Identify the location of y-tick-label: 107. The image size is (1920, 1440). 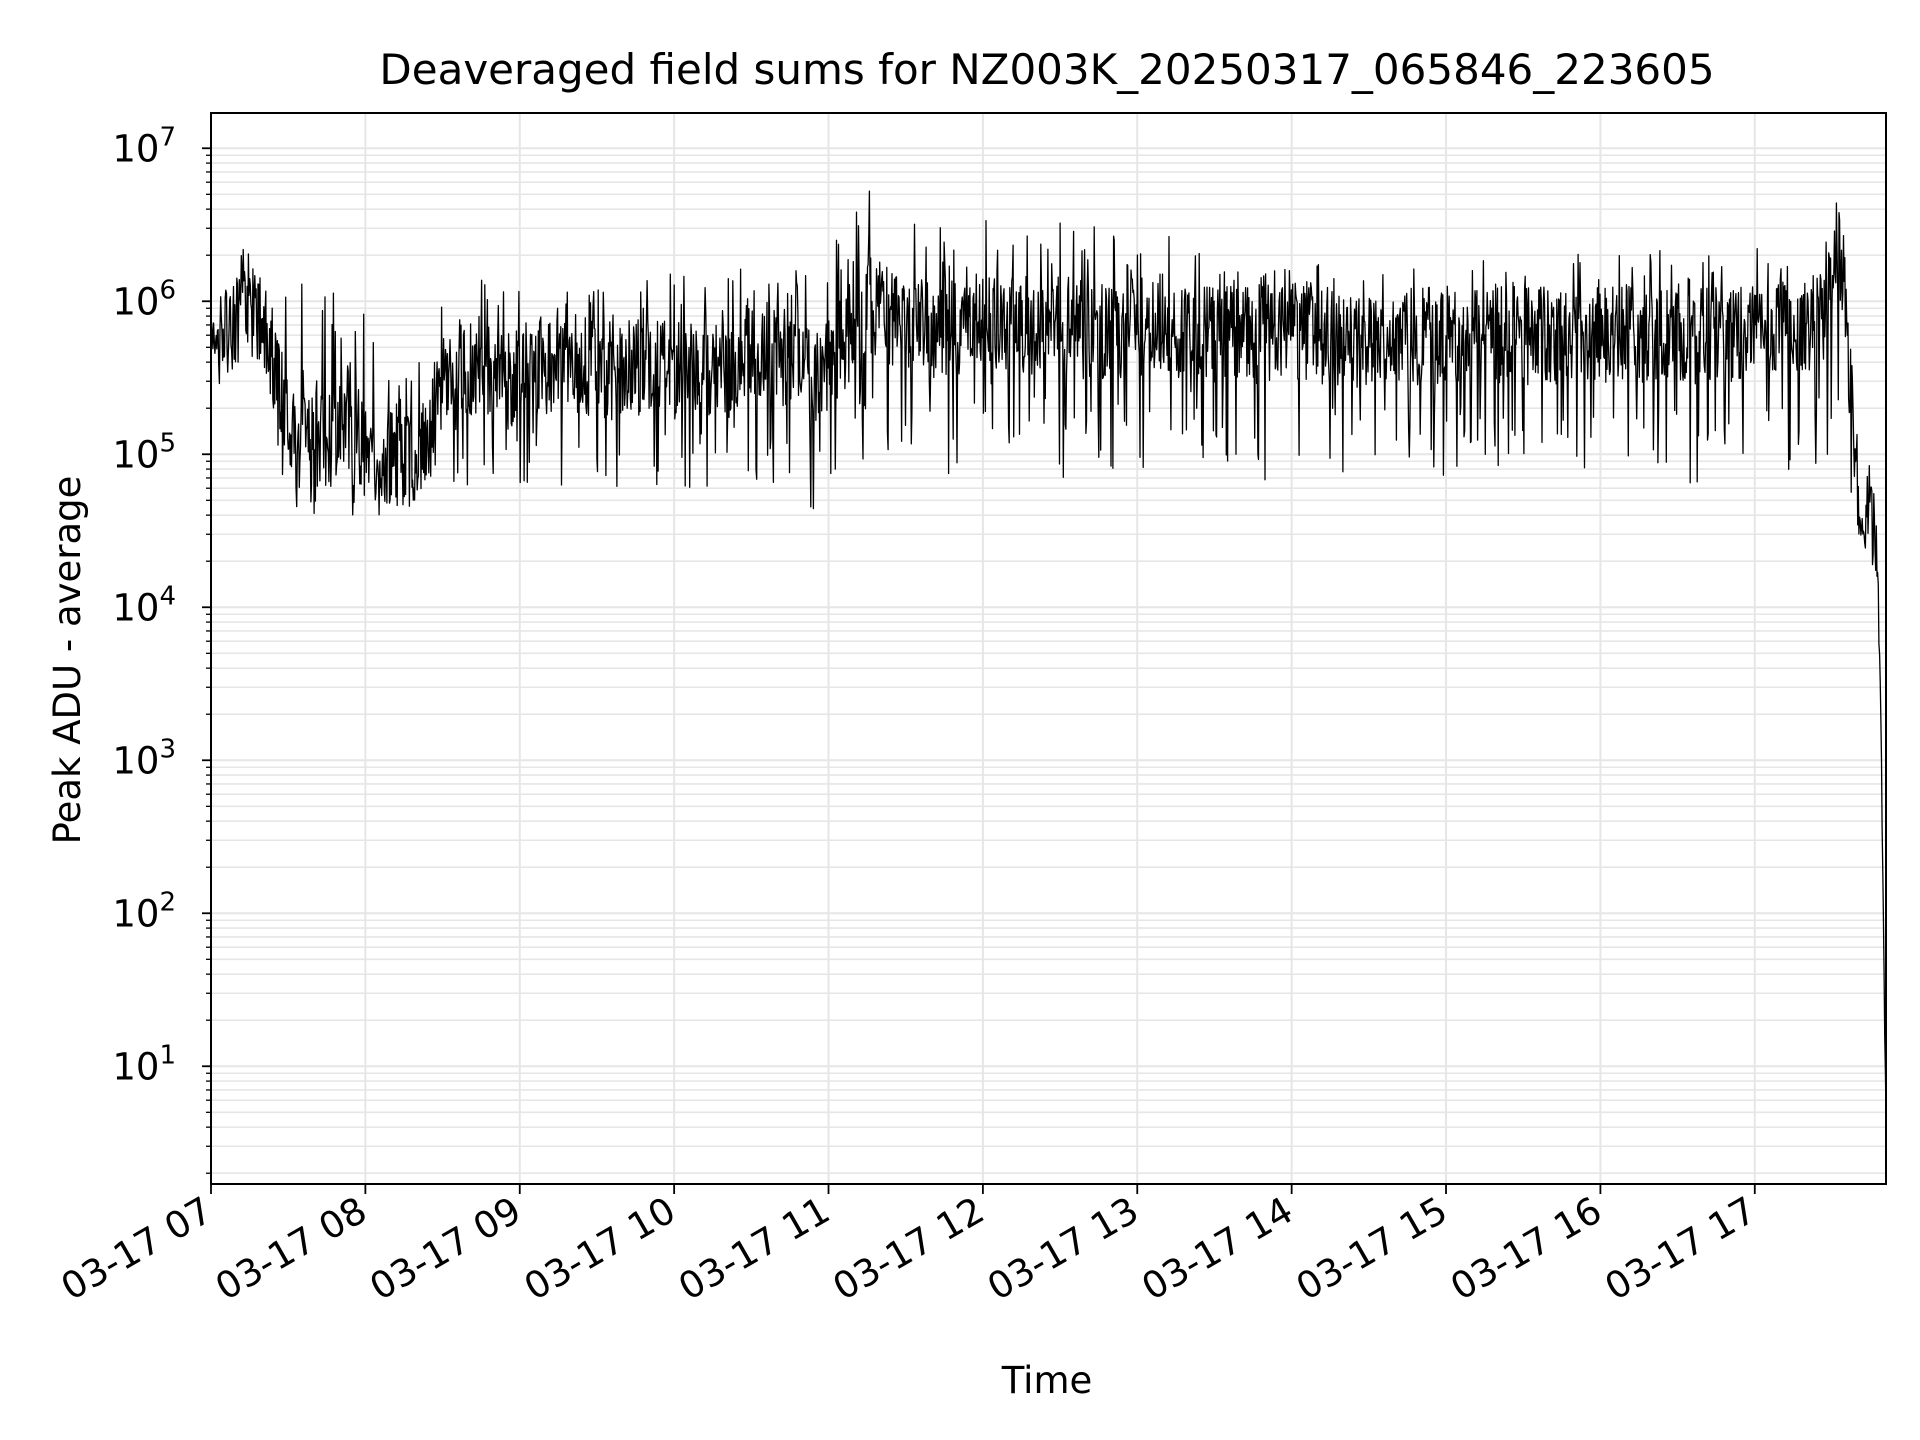
(144, 146).